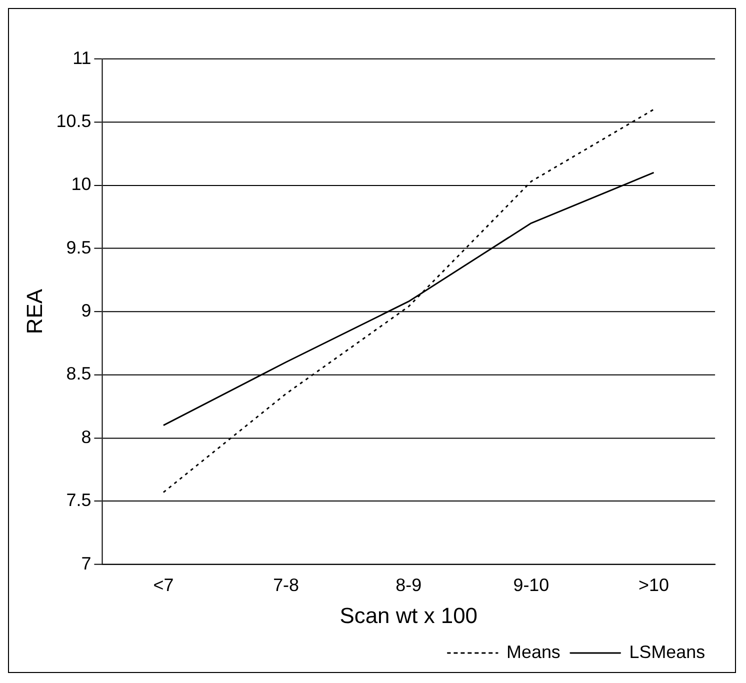 The image size is (746, 683). What do you see at coordinates (86, 436) in the screenshot?
I see `y-tick-label: 8` at bounding box center [86, 436].